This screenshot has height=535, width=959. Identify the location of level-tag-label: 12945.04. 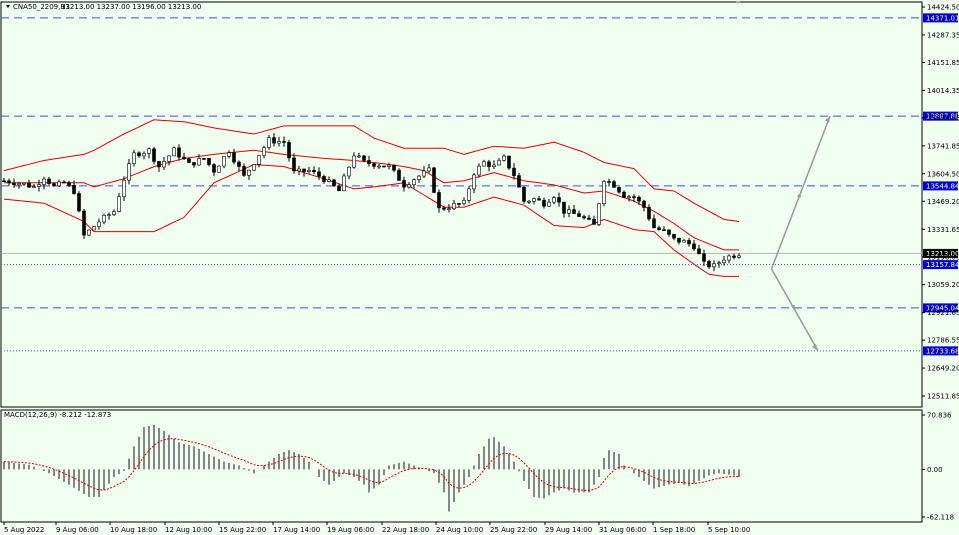
(942, 308).